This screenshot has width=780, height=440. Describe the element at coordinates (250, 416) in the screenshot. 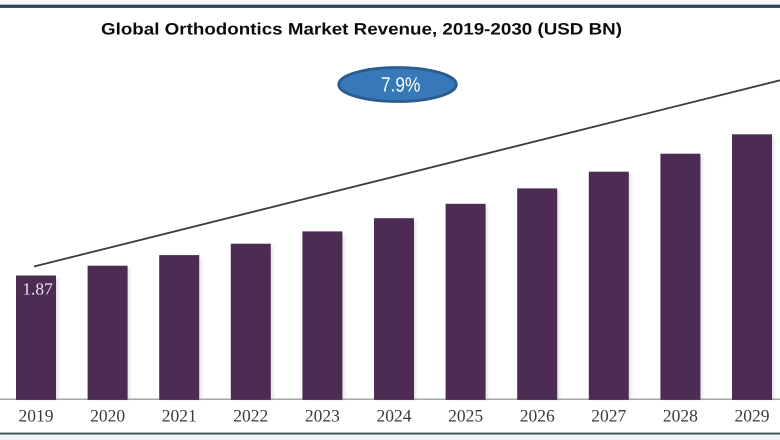

I see `svg-text: 2022` at that location.